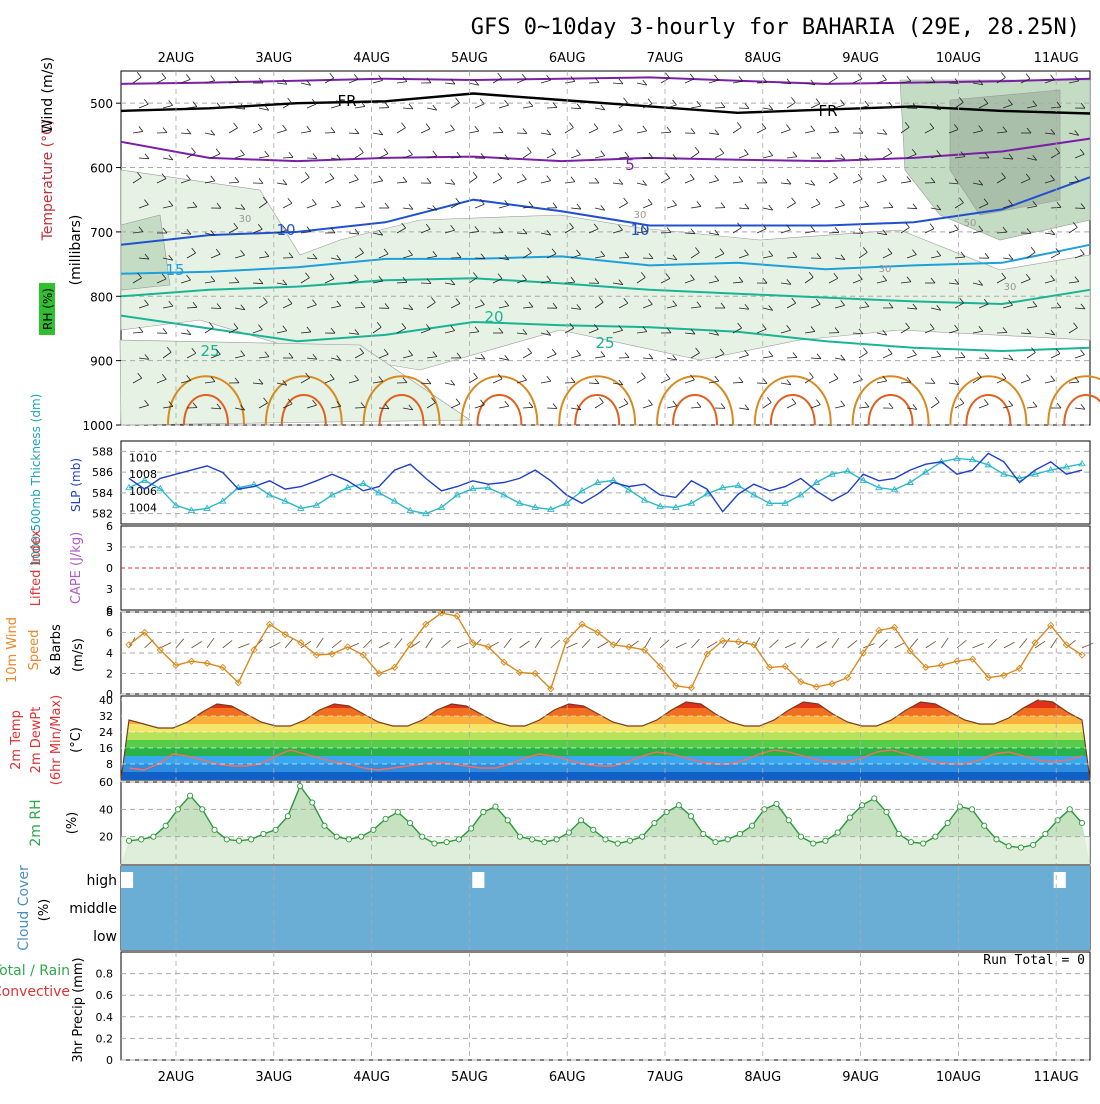 This screenshot has height=1104, width=1100. I want to click on cloud-unit-label: (%), so click(44, 910).